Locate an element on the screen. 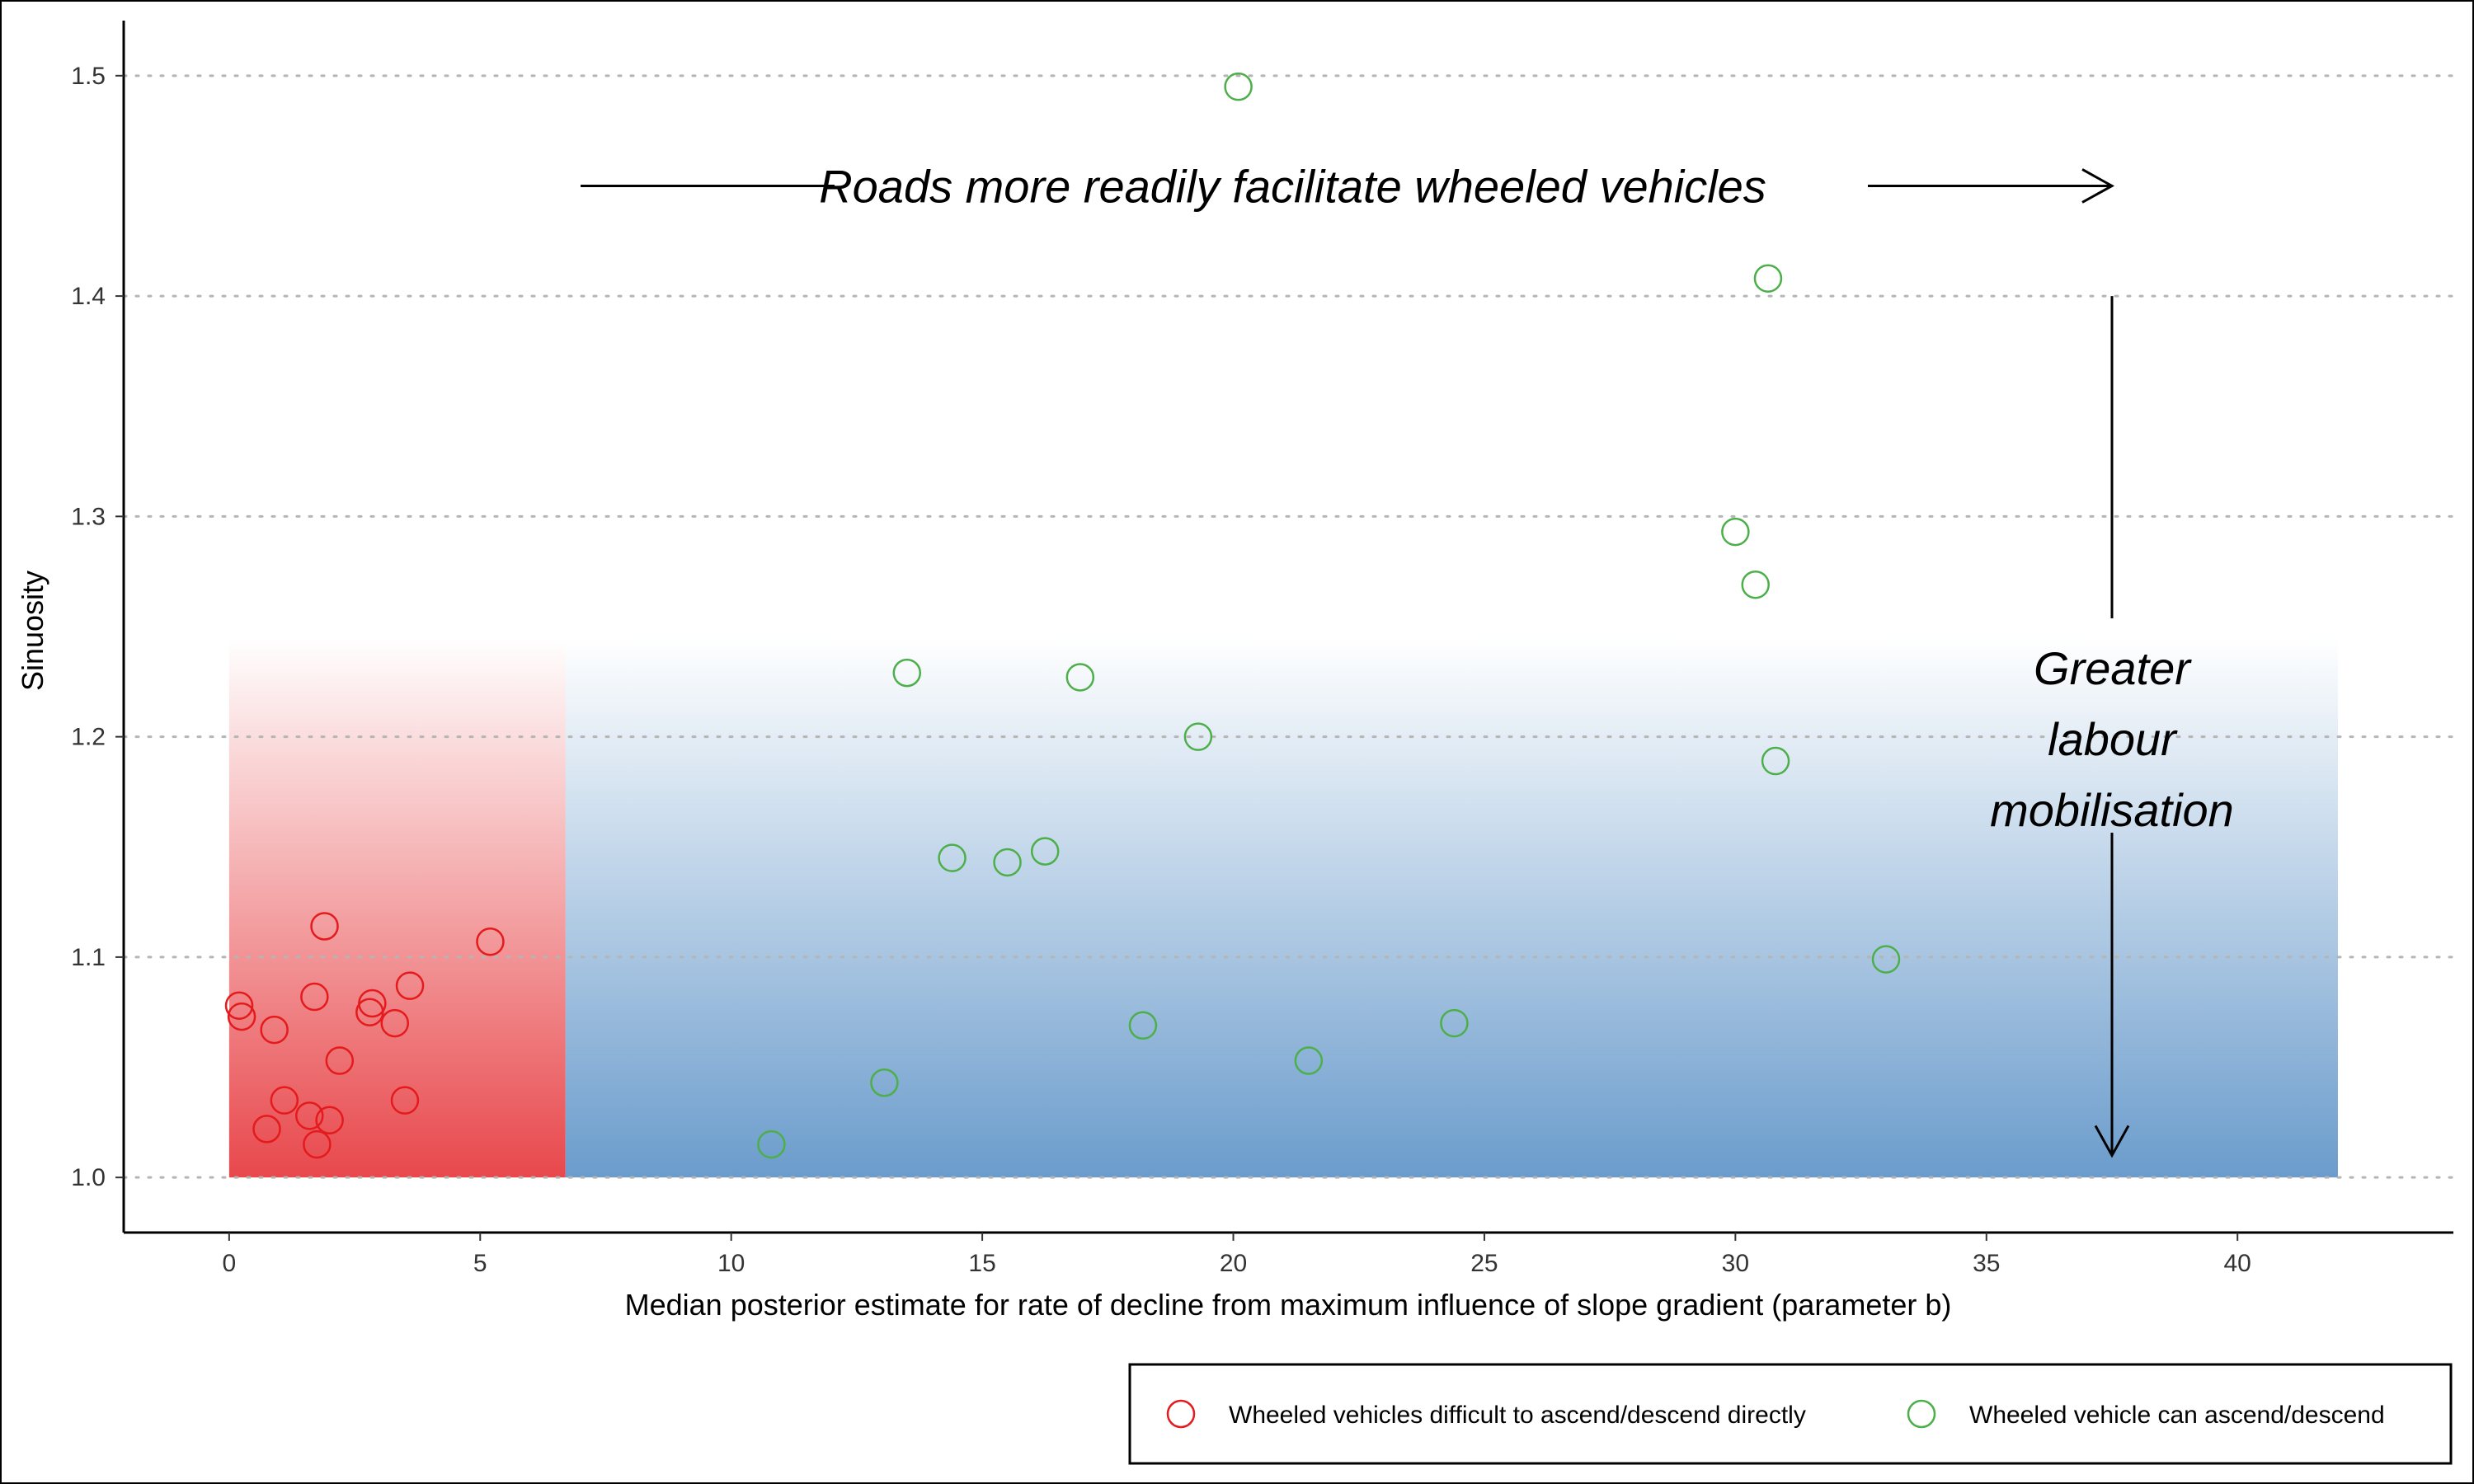  shaded-region-red is located at coordinates (397, 907).